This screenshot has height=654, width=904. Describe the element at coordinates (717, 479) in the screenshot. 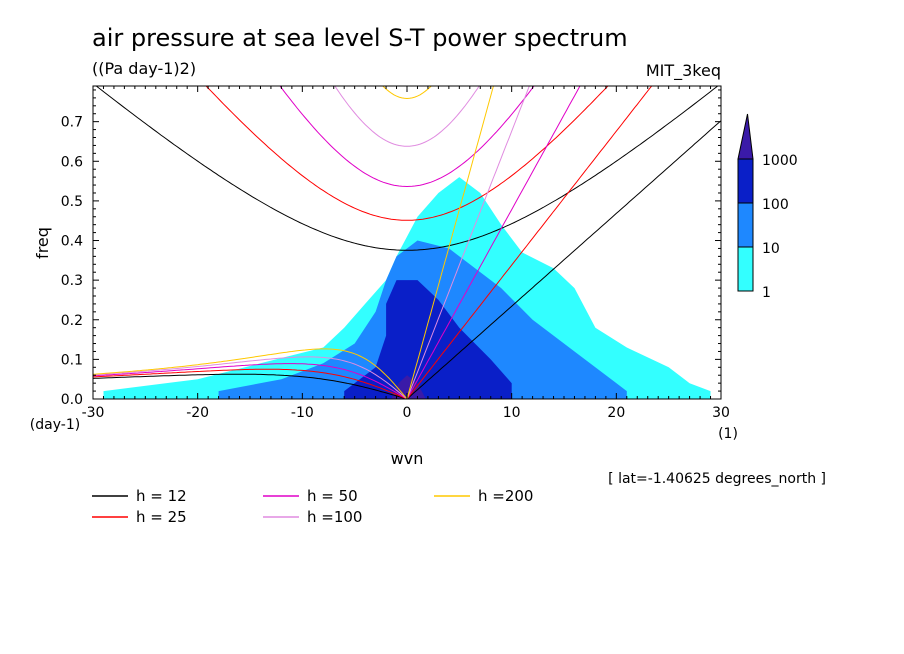

I see `latitude-annotation: [ lat=-1.40625 degrees_north ]` at that location.